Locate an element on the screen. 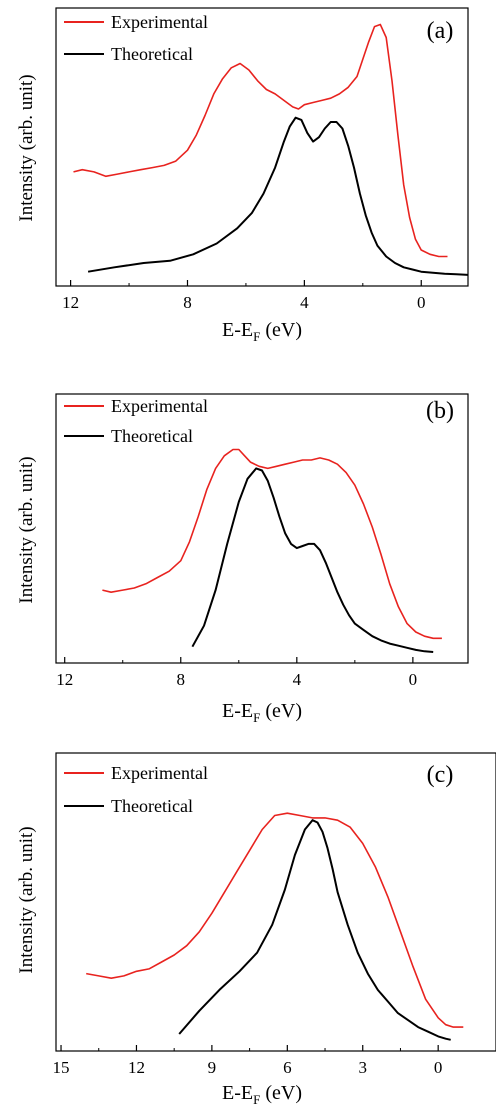  x-tick-label: 15 is located at coordinates (61, 1067).